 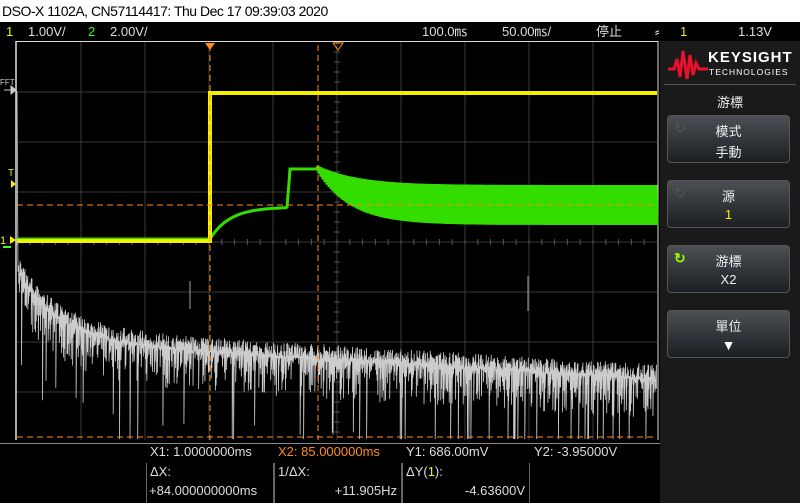 I want to click on ch2-number: 2, so click(x=92, y=31).